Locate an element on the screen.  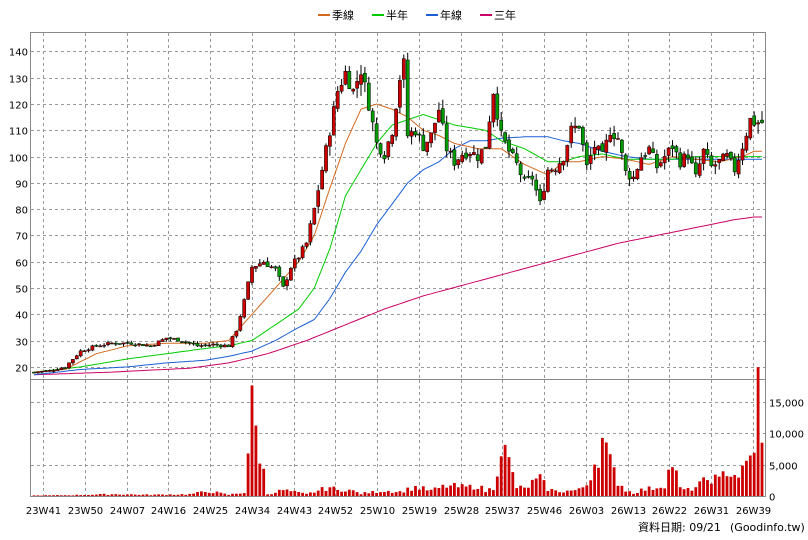
price-tick-label: 140 is located at coordinates (18, 53).